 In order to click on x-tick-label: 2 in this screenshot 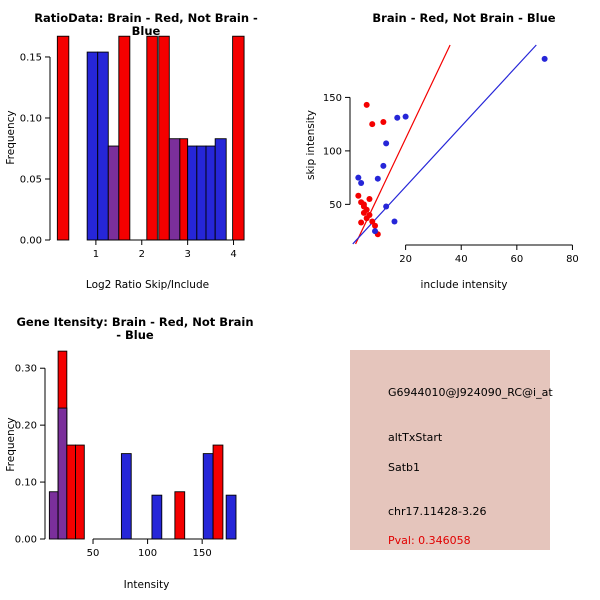, I will do `click(142, 254)`.